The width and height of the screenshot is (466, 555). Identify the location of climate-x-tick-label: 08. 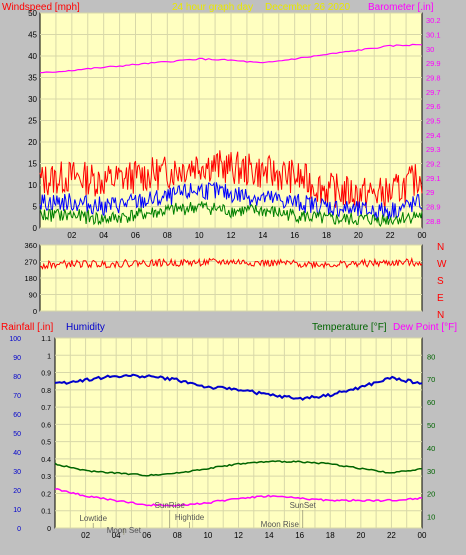
(177, 535).